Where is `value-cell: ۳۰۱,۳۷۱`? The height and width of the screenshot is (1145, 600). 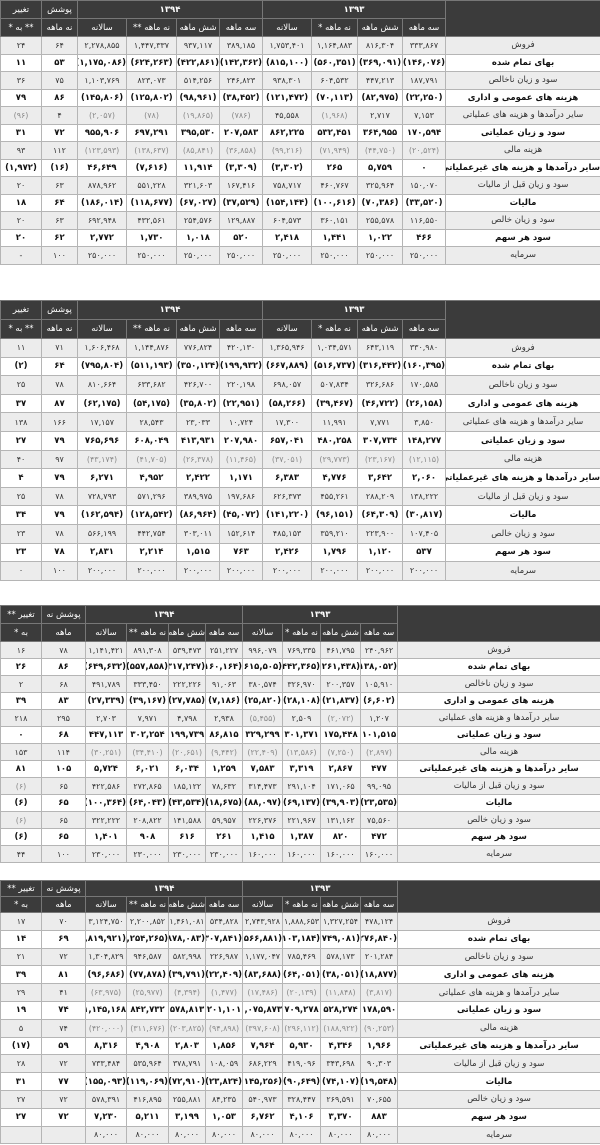 value-cell: ۳۰۱,۳۷۱ is located at coordinates (302, 735).